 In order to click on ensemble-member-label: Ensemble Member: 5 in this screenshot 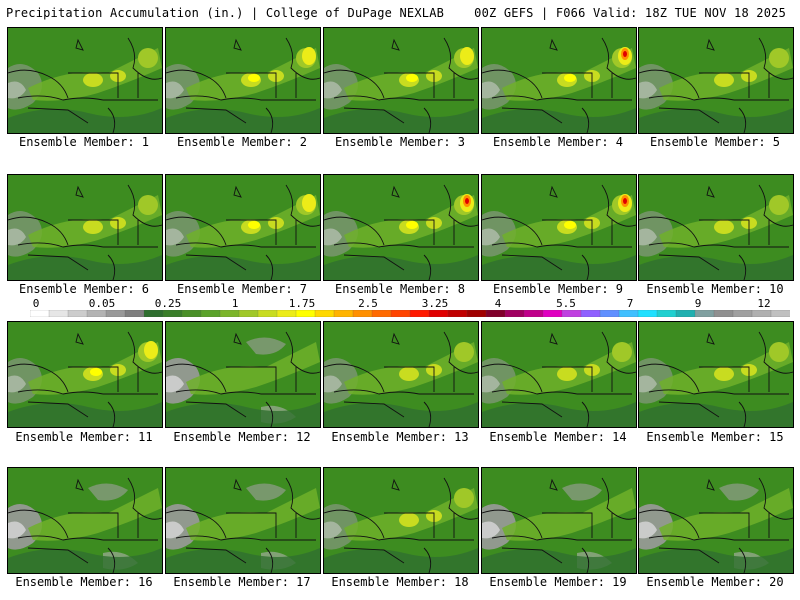, I will do `click(715, 142)`.